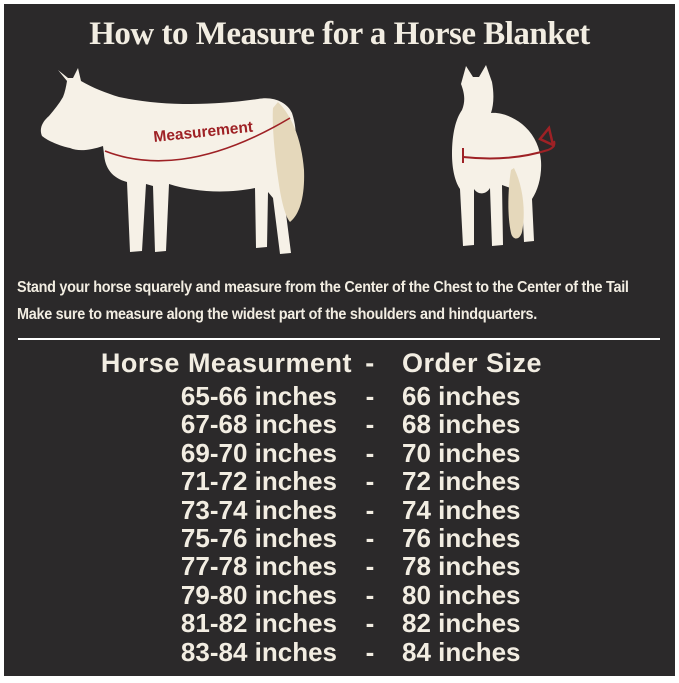  What do you see at coordinates (258, 509) in the screenshot?
I see `horse-measurement-cell: 73-74 inches` at bounding box center [258, 509].